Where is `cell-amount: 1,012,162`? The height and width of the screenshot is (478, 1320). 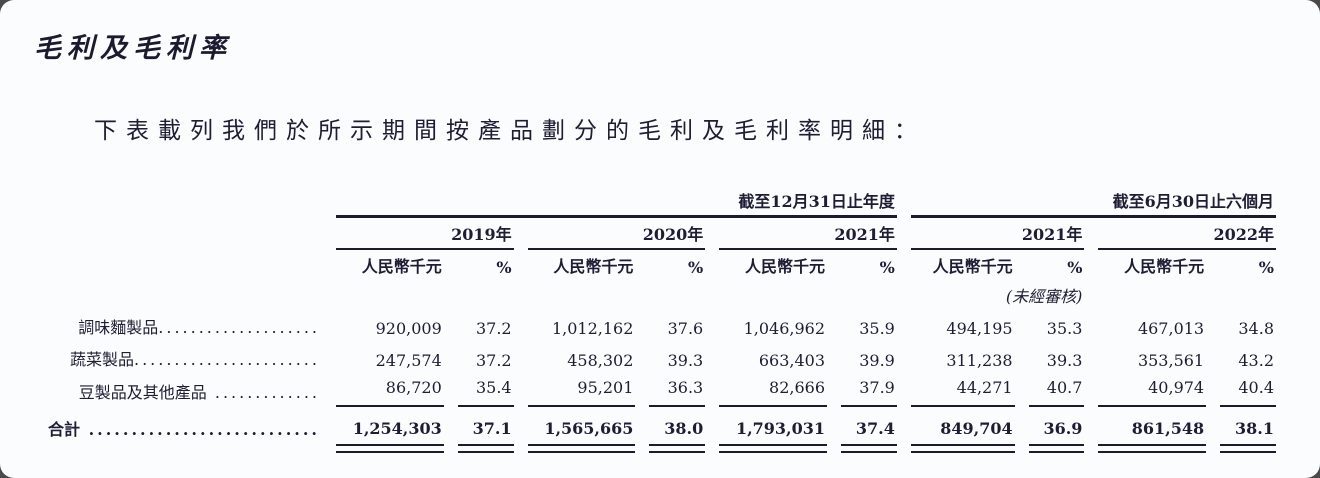 cell-amount: 1,012,162 is located at coordinates (592, 328).